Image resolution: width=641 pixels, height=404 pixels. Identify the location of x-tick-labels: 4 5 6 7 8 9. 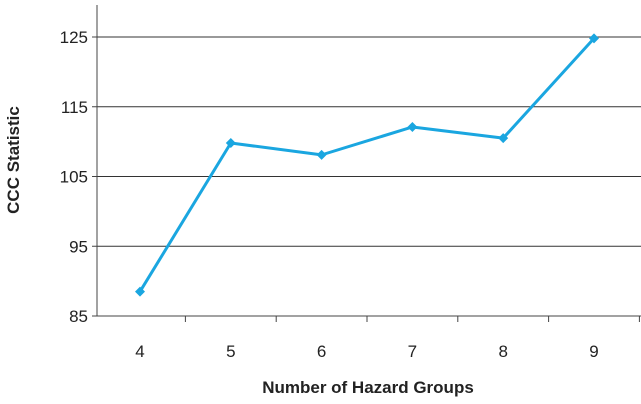
(366, 351).